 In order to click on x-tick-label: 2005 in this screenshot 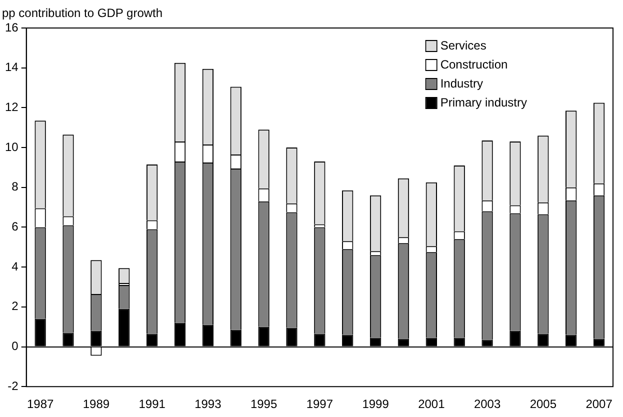, I will do `click(543, 404)`.